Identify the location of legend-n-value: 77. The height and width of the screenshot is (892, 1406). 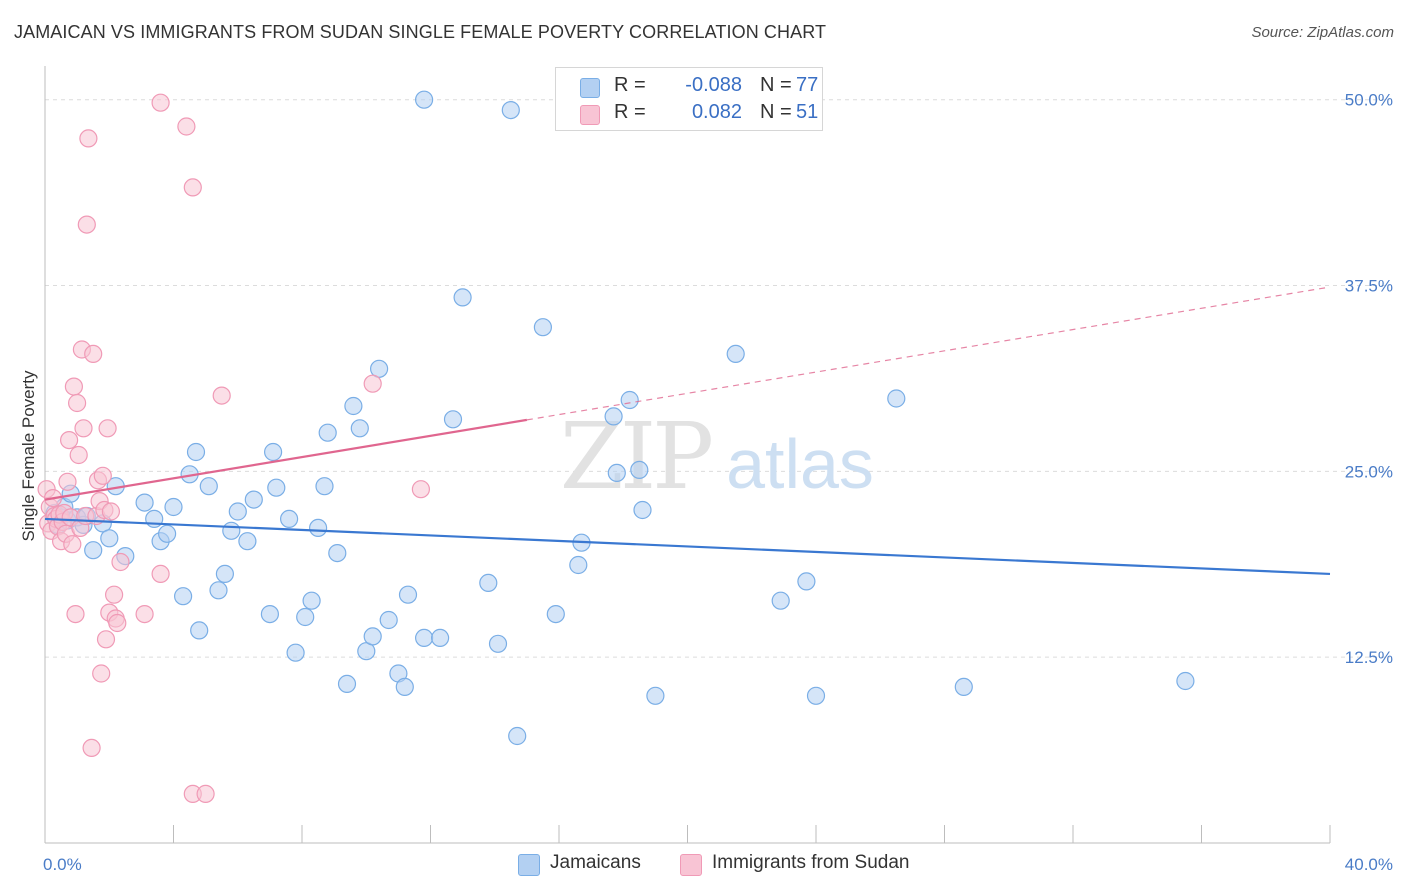
(807, 85).